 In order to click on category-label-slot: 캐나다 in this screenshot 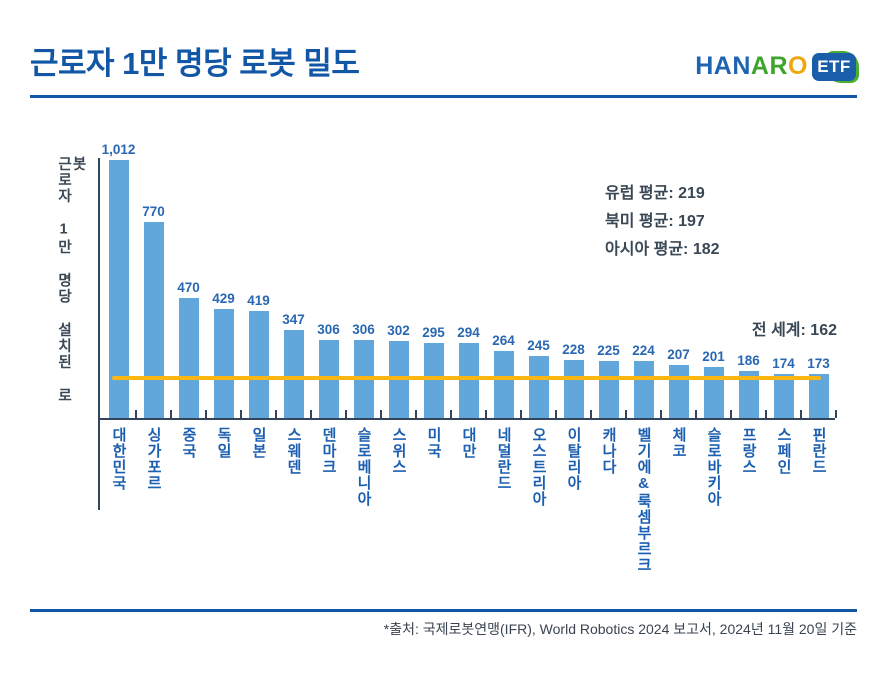, I will do `click(608, 500)`.